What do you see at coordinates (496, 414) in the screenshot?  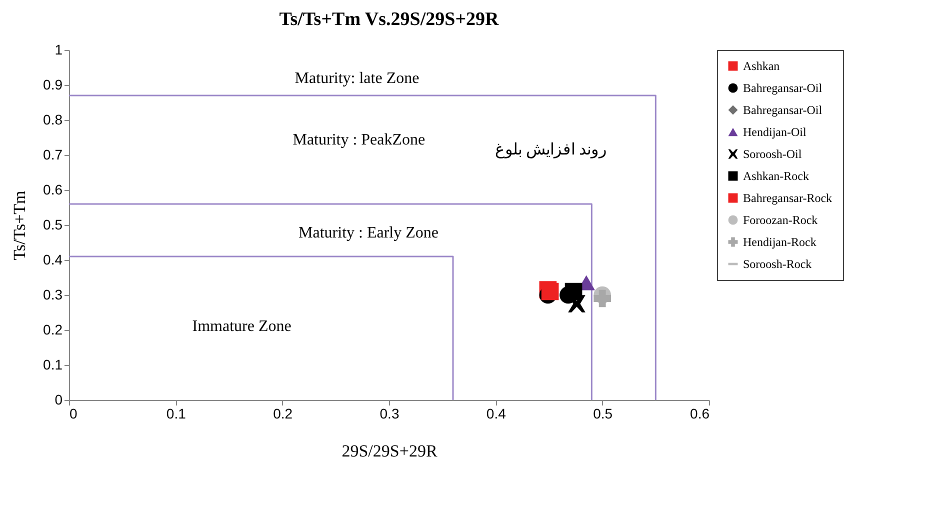 I see `x-tick-label: 0.4` at bounding box center [496, 414].